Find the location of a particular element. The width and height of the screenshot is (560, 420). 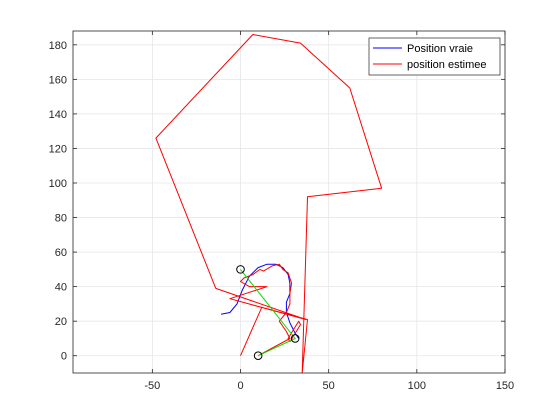

legend-box is located at coordinates (434, 56).